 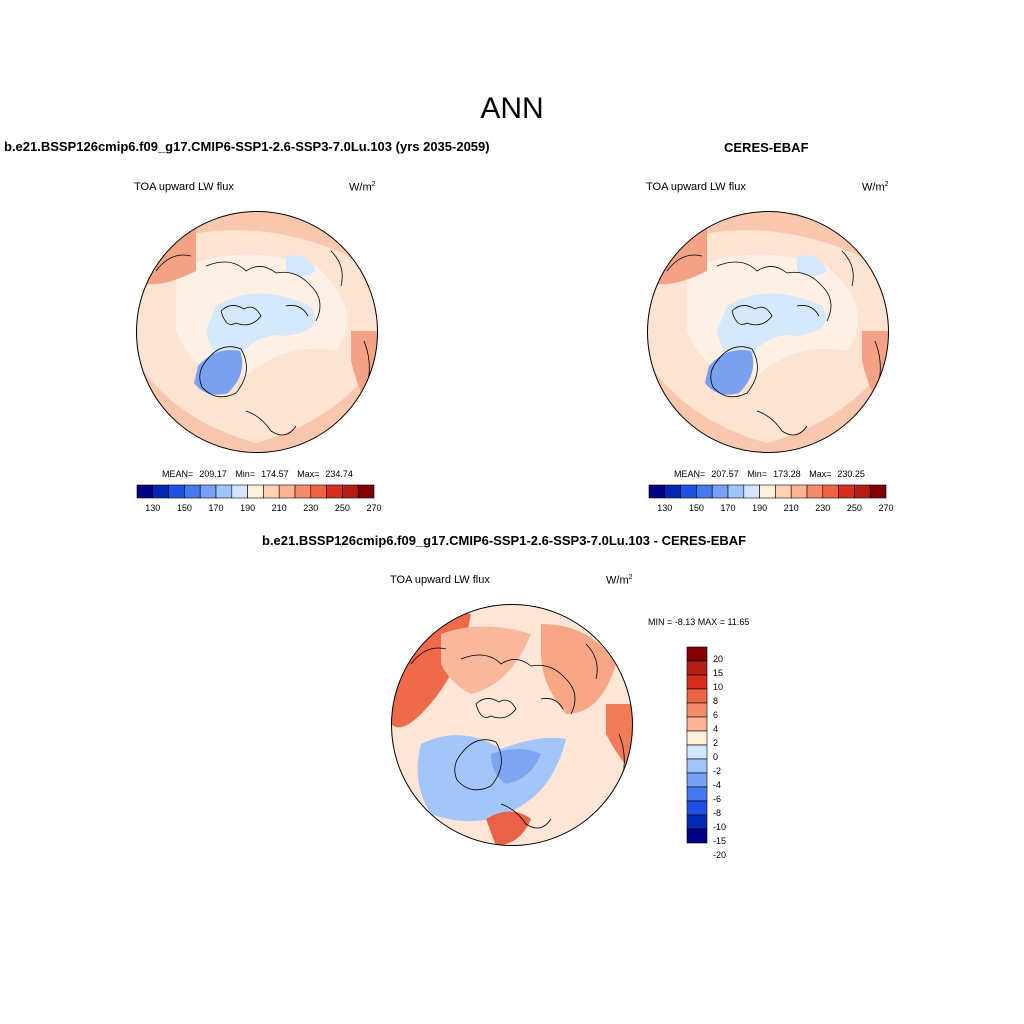 I want to click on test-variable-label: TOA upward LW flux, so click(x=184, y=187).